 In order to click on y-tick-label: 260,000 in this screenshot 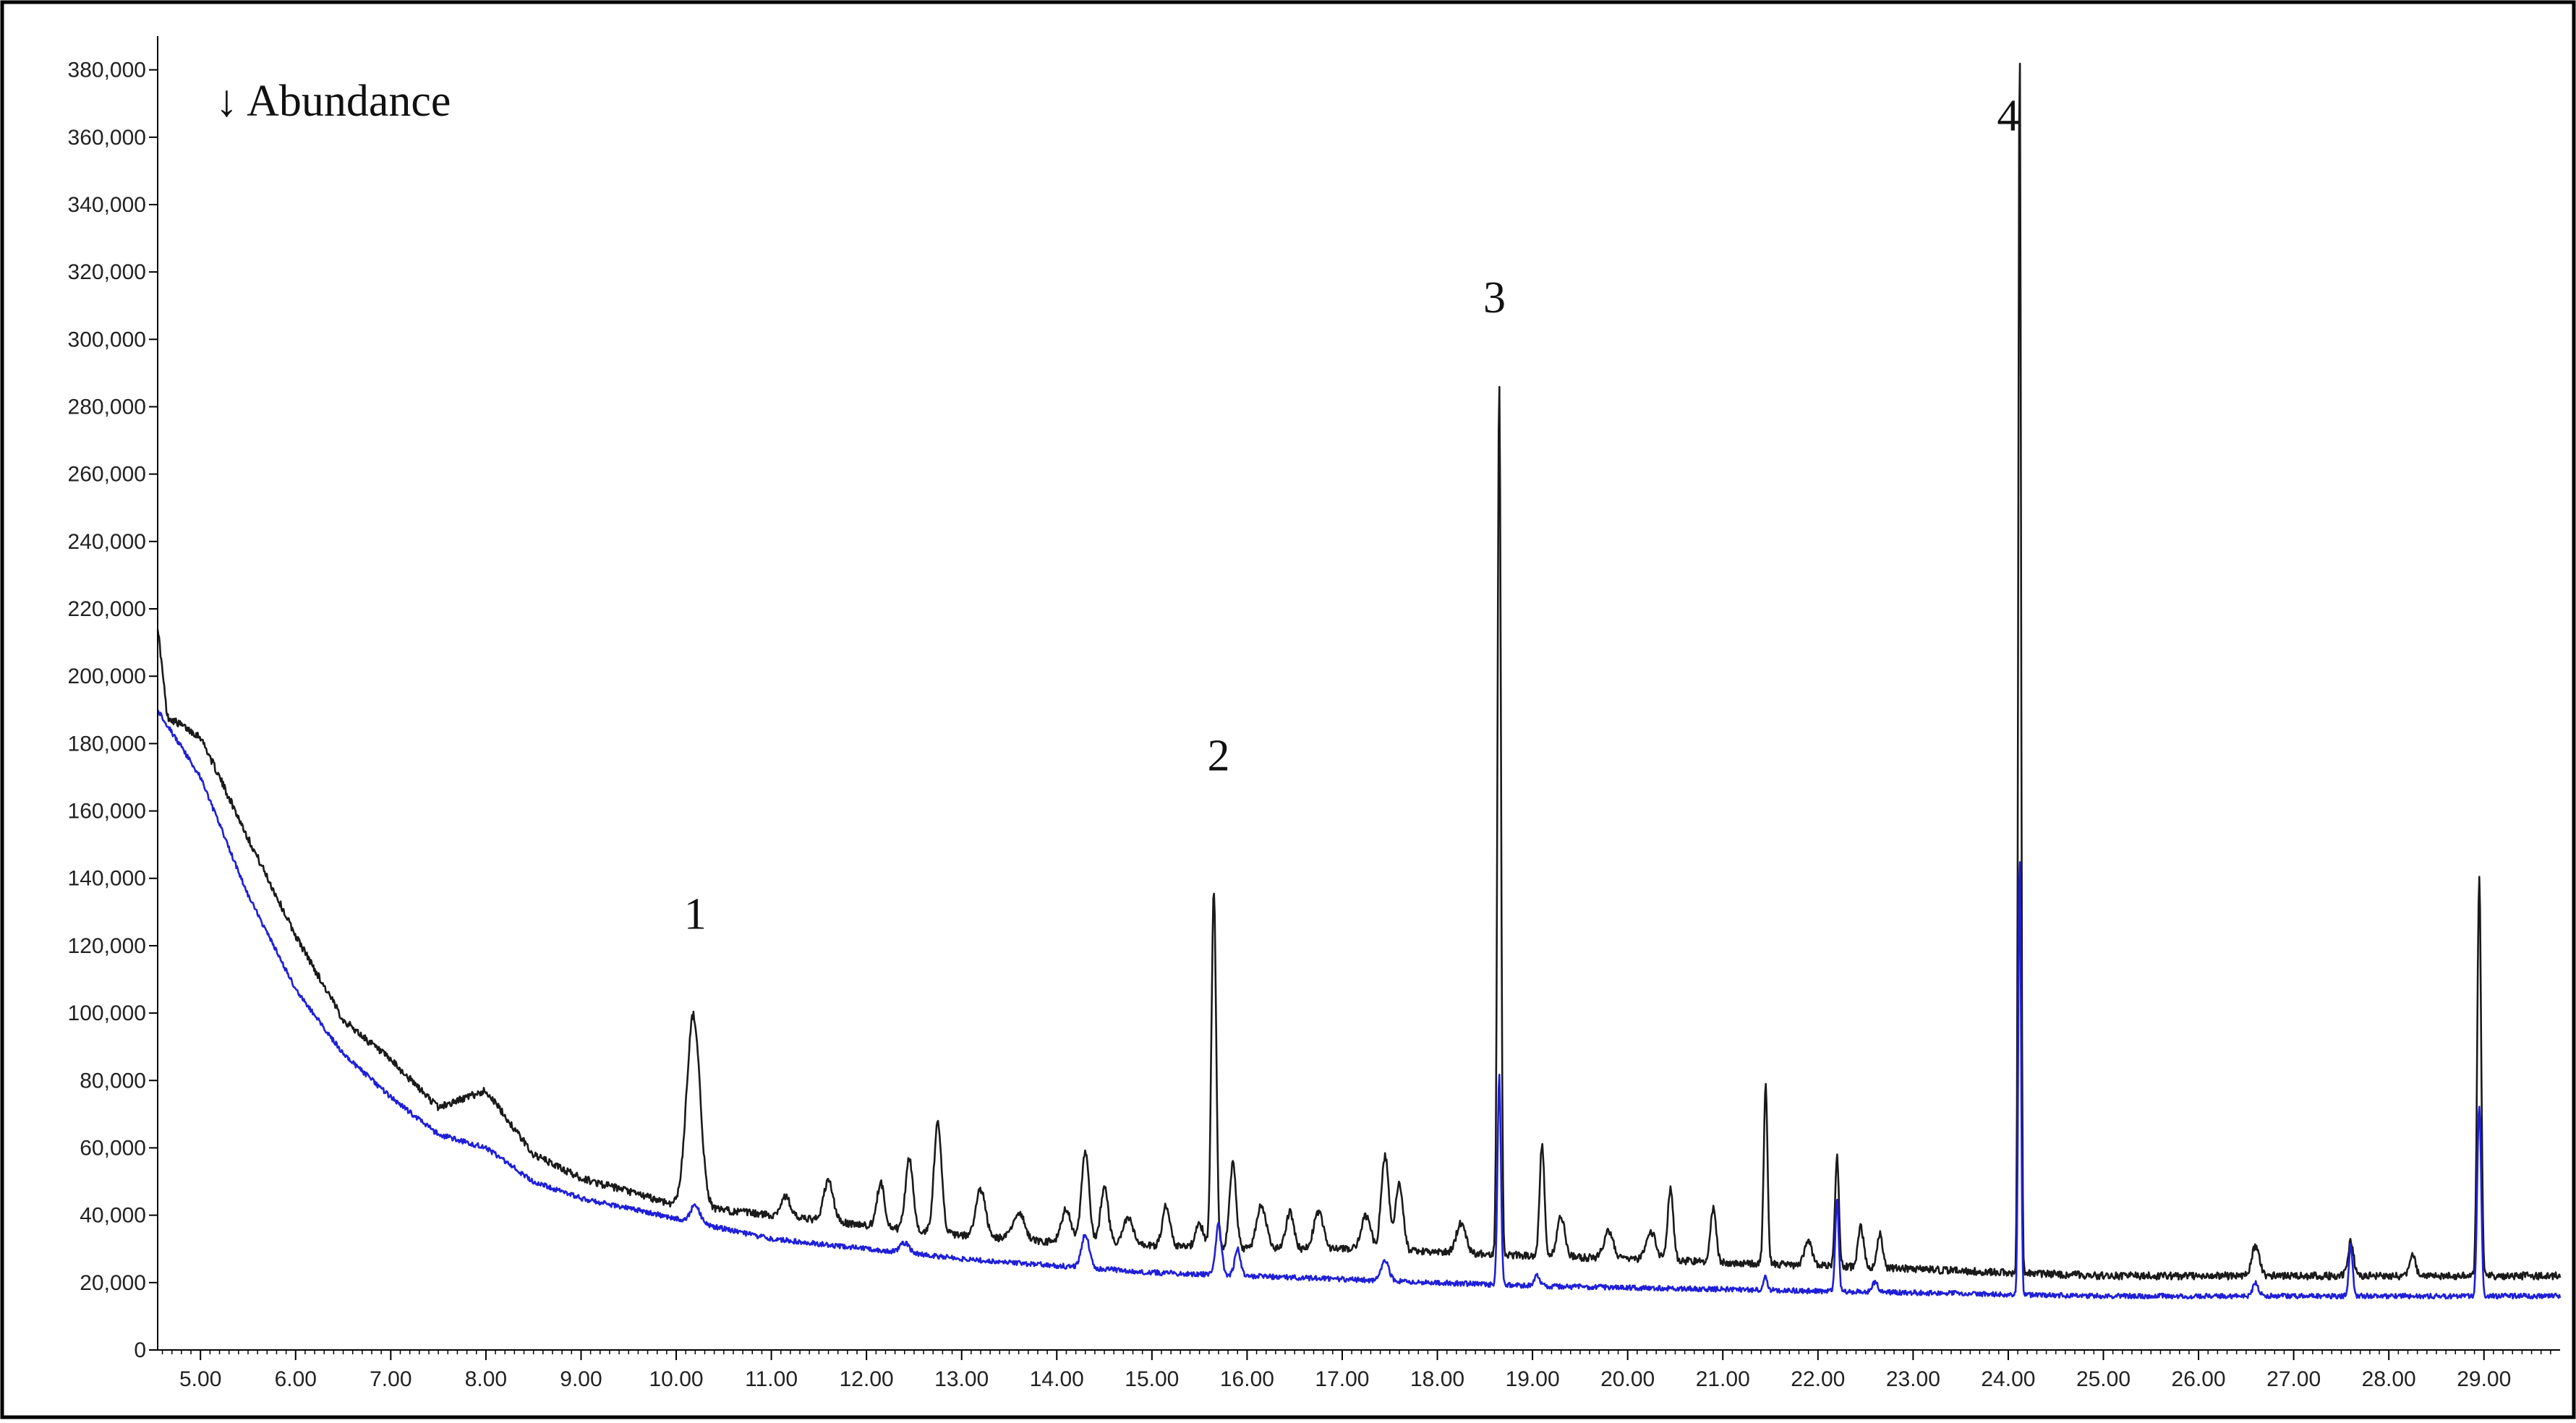, I will do `click(107, 475)`.